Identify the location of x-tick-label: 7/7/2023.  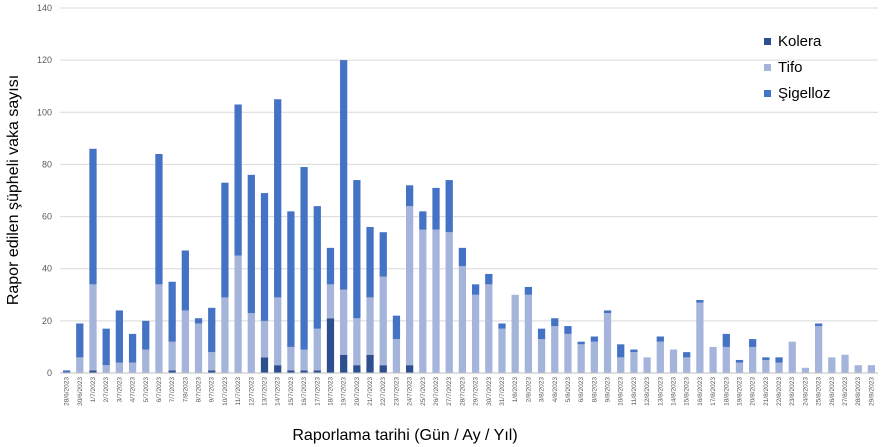
(172, 390).